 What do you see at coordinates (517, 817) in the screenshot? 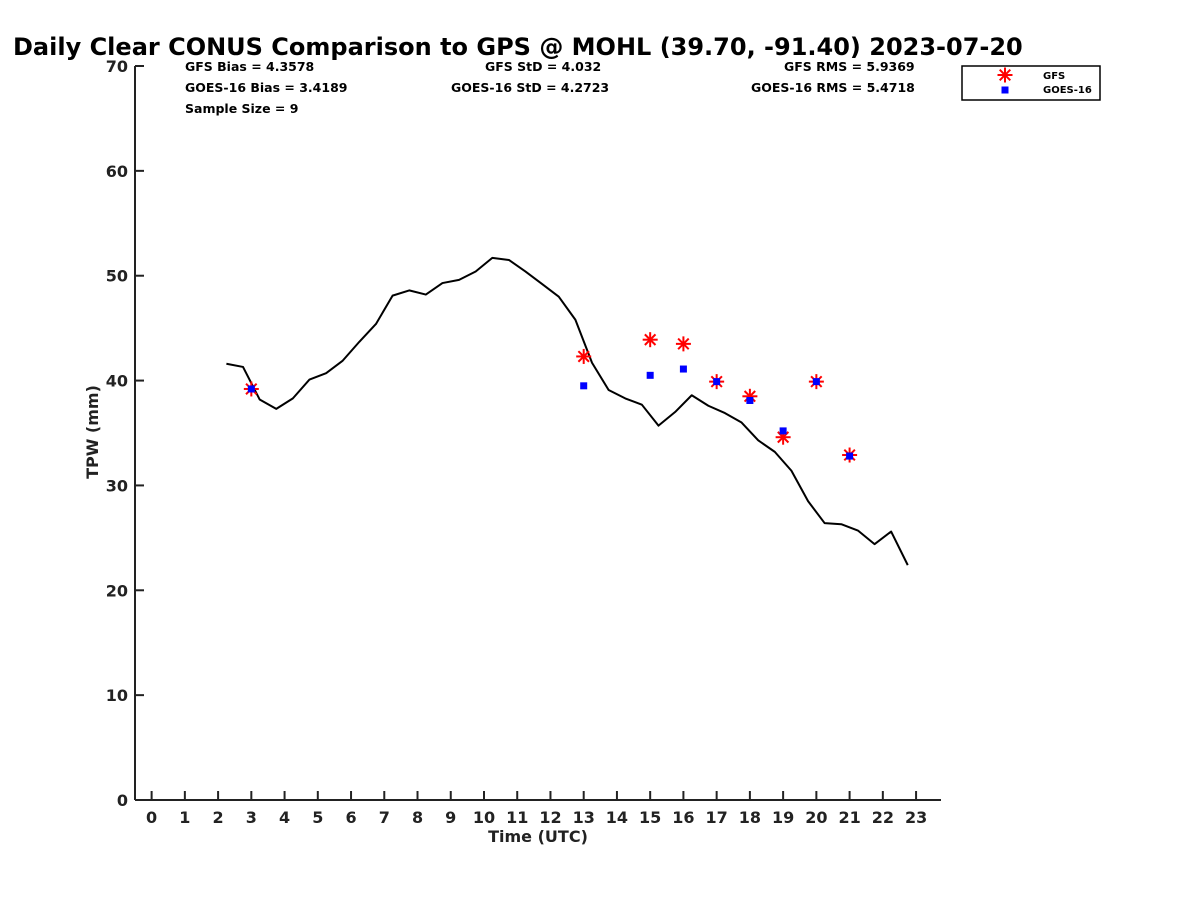
I see `x-tick-label: 11` at bounding box center [517, 817].